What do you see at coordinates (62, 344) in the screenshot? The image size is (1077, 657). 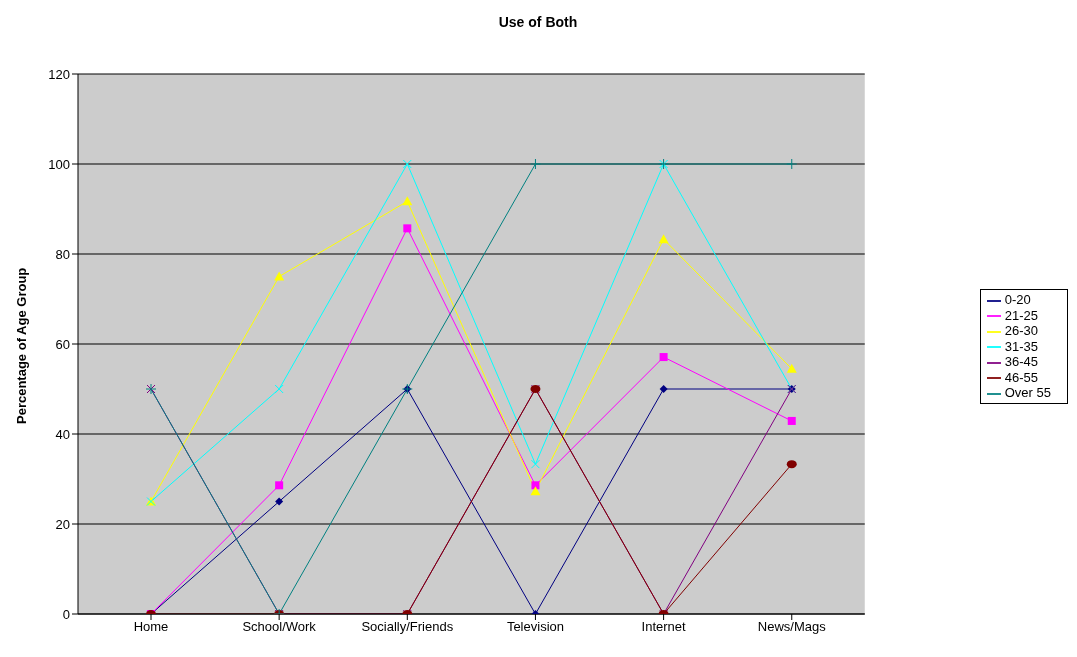 I see `y-tick-label: 60` at bounding box center [62, 344].